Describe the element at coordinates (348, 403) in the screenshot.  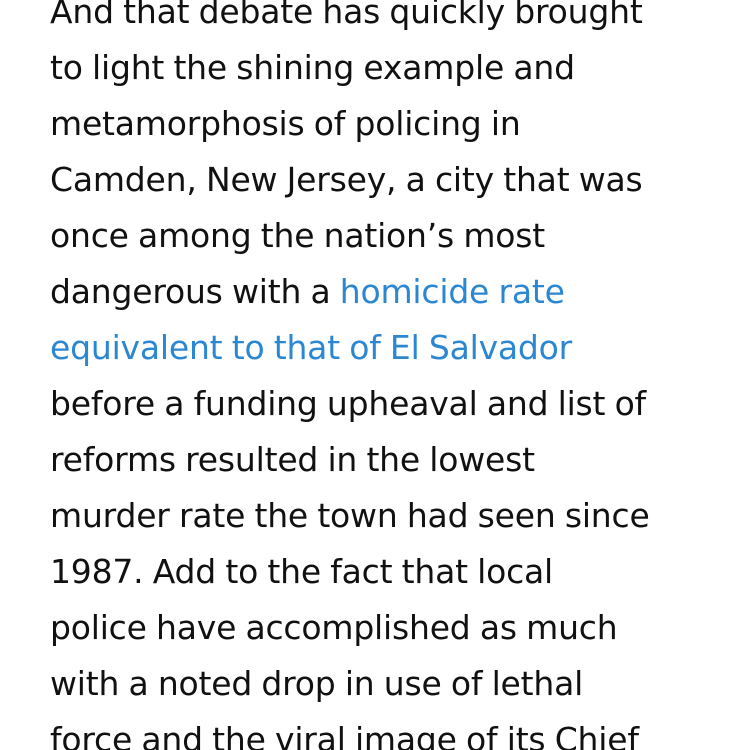
I see `text-line: before a funding upheaval and list of` at that location.